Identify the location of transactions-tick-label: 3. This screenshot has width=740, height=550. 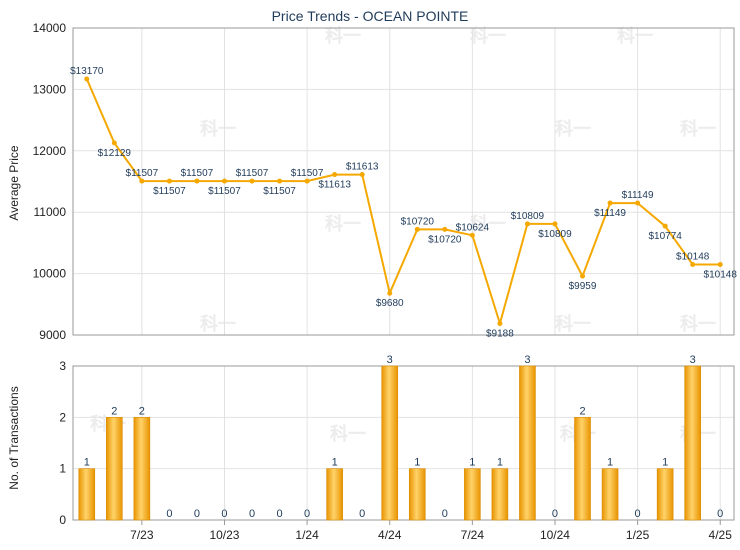
(62, 366).